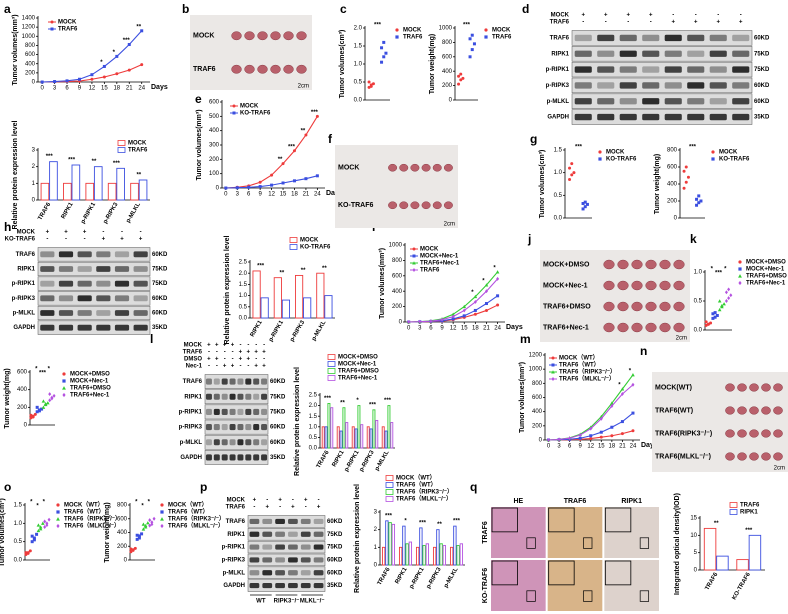  Describe the element at coordinates (214, 117) in the screenshot. I see `y-tick-label: 500` at that location.